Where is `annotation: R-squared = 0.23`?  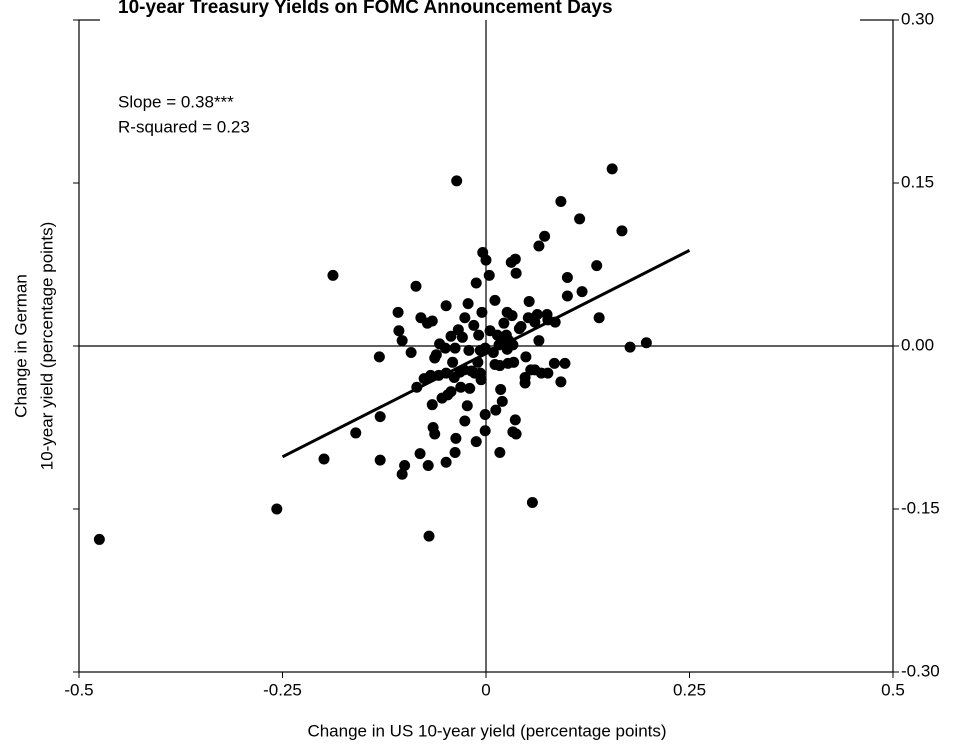
annotation: R-squared = 0.23 is located at coordinates (184, 126).